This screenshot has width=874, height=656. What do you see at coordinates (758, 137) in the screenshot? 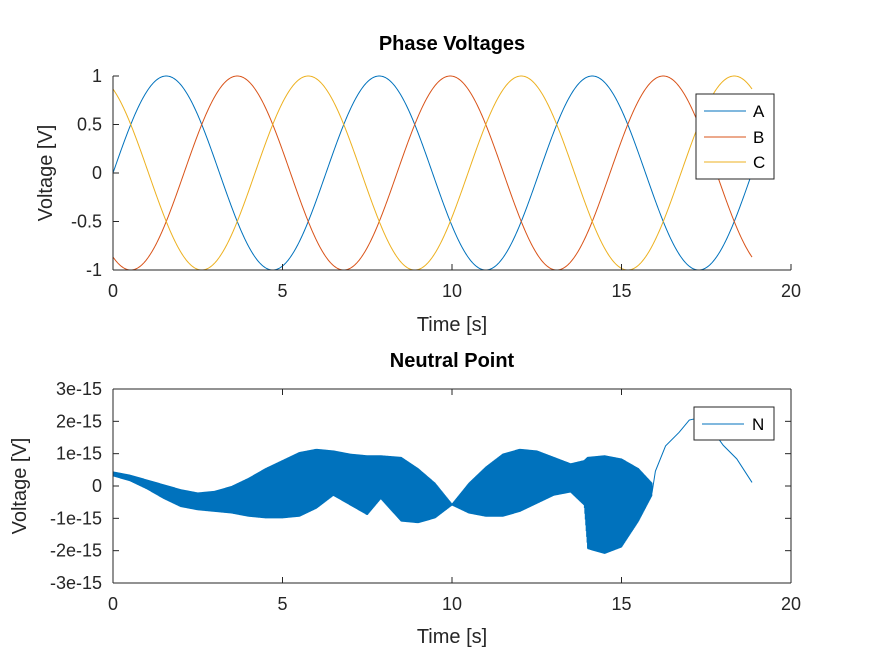
I see `legend-label-b: B` at bounding box center [758, 137].